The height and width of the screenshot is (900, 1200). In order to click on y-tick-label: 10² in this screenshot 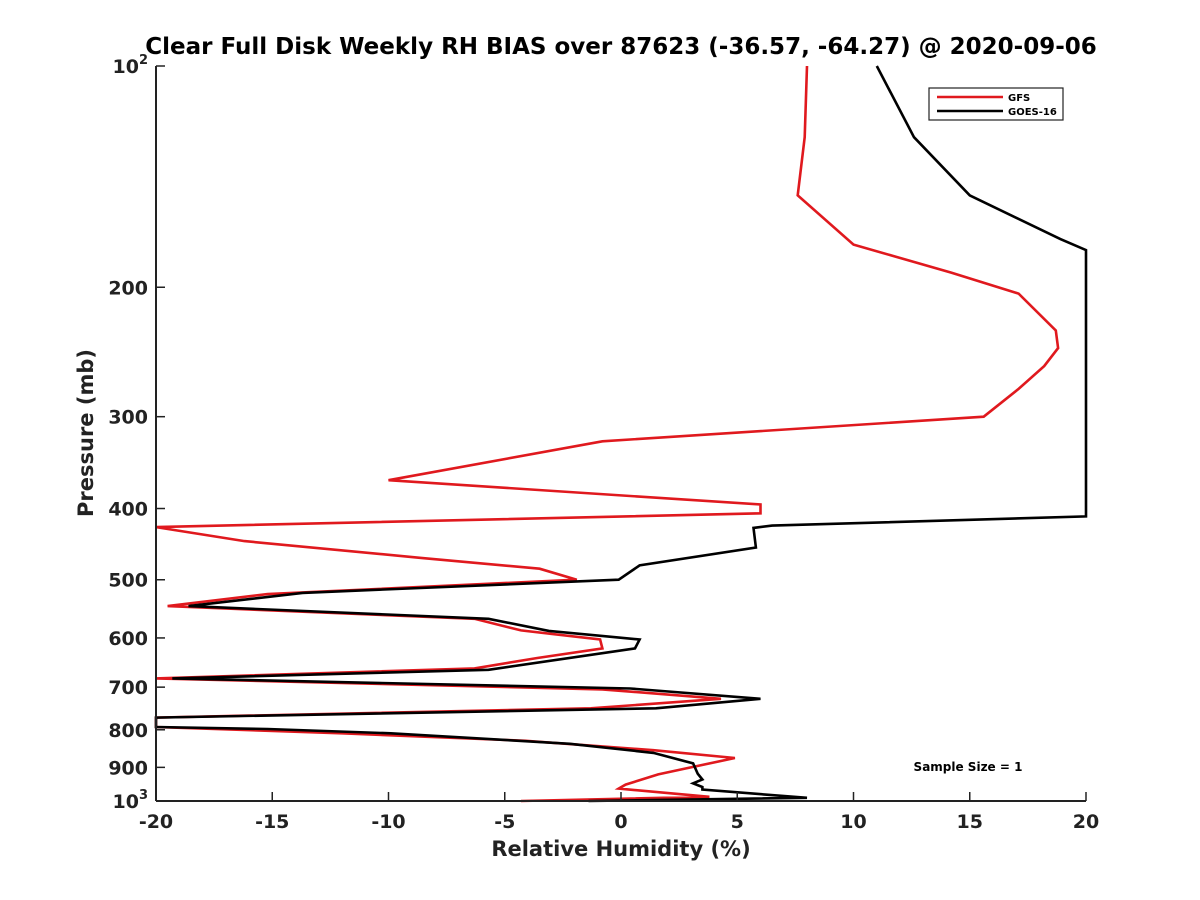, I will do `click(131, 65)`.